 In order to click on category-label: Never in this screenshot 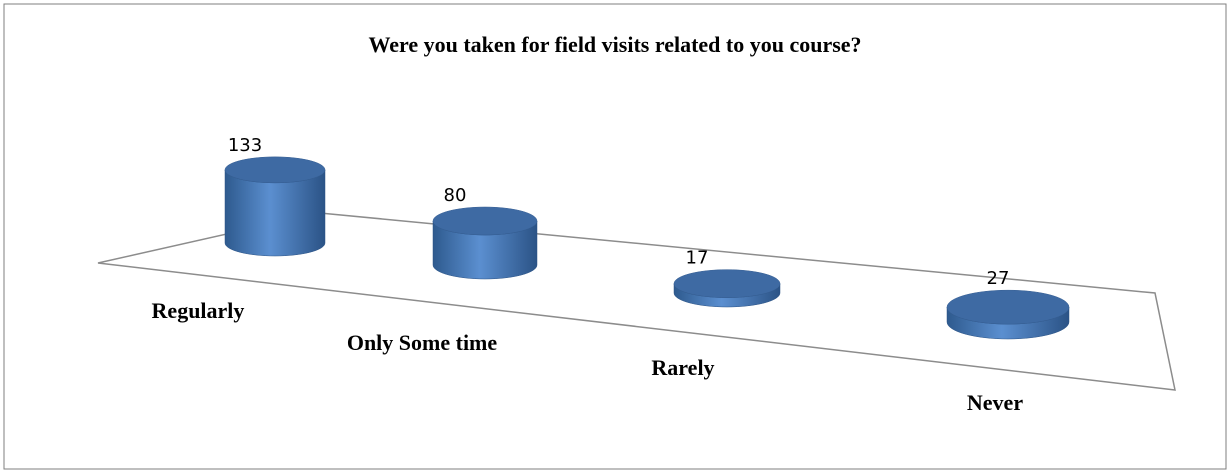, I will do `click(995, 402)`.